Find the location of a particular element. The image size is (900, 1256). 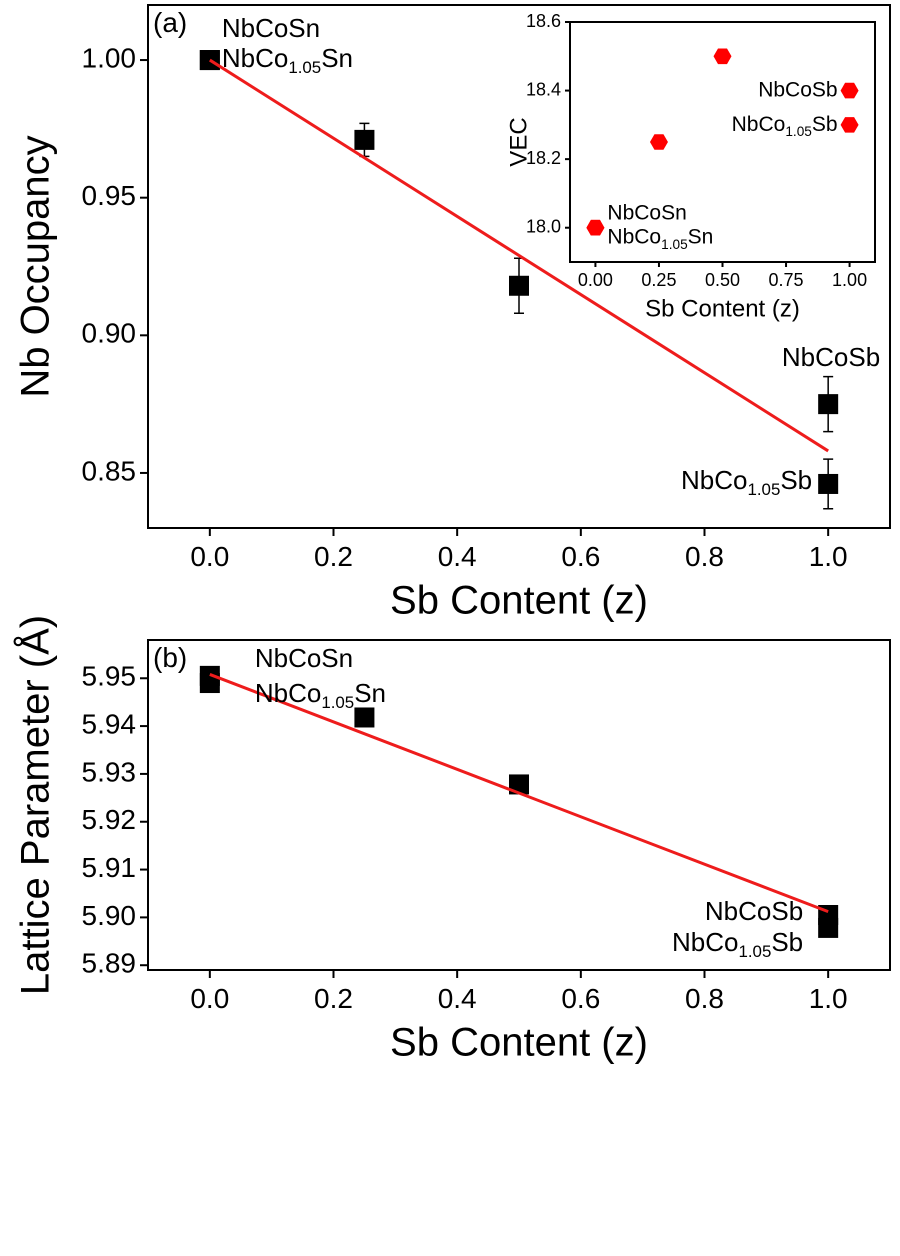

y-tick-label: 5.95 is located at coordinates (109, 676).